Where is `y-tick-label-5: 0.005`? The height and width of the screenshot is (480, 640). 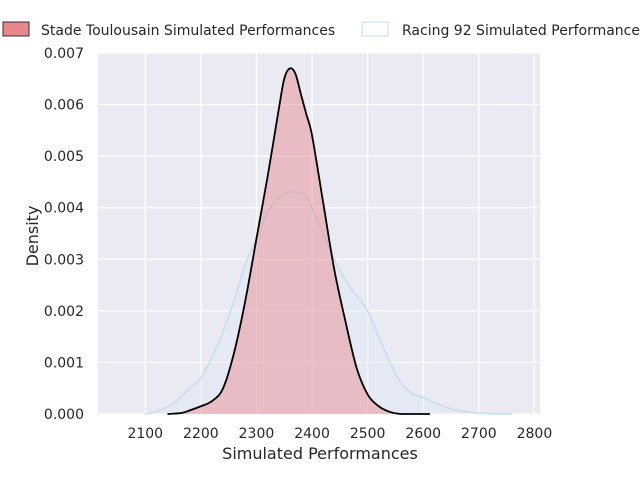
y-tick-label-5: 0.005 is located at coordinates (64, 157).